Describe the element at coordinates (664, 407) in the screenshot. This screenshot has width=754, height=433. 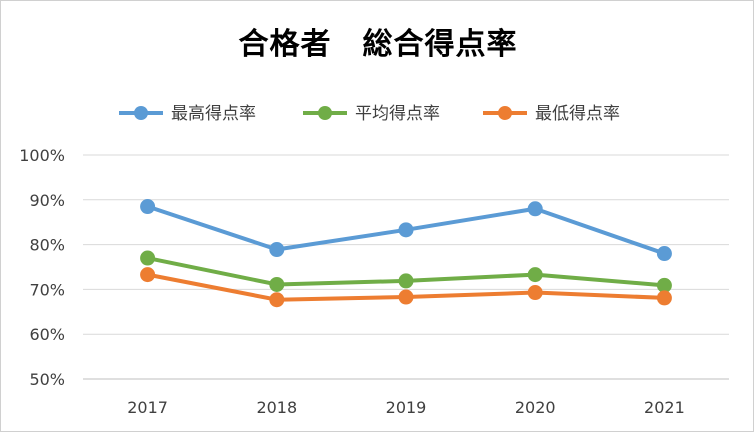
I see `x-tick-label: 2021` at that location.